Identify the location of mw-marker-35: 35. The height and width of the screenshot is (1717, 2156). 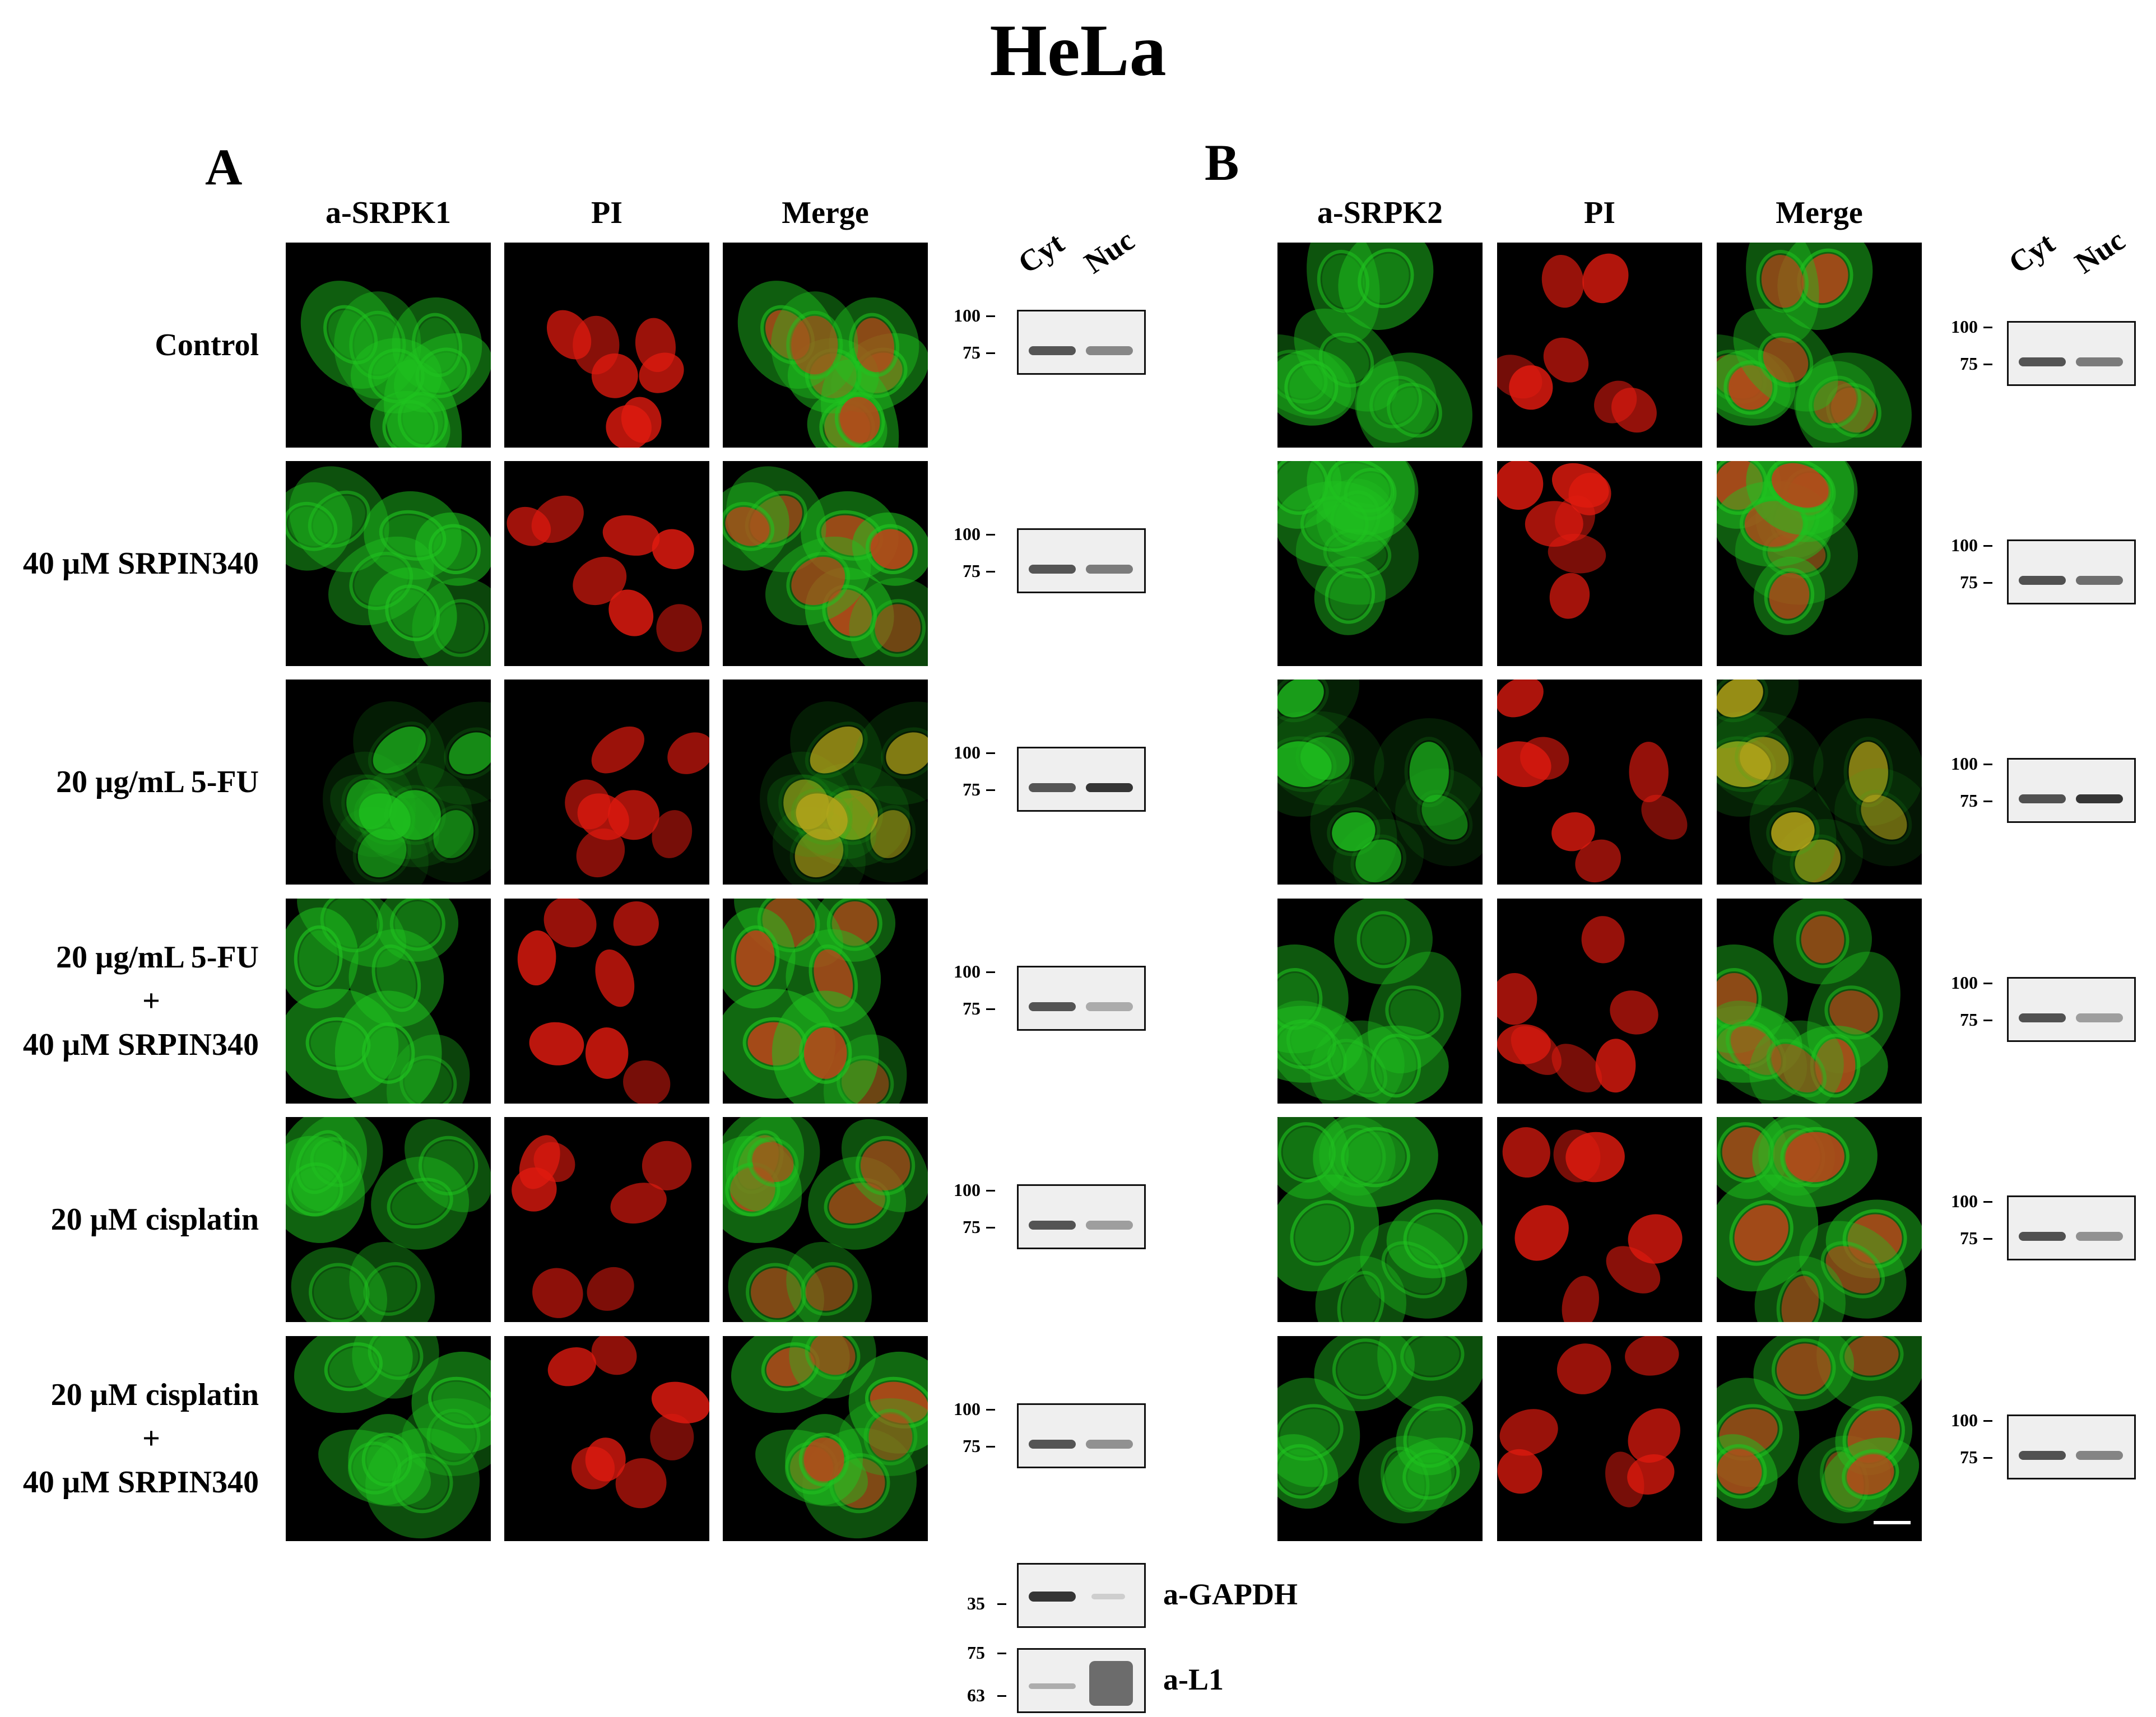
(976, 1603).